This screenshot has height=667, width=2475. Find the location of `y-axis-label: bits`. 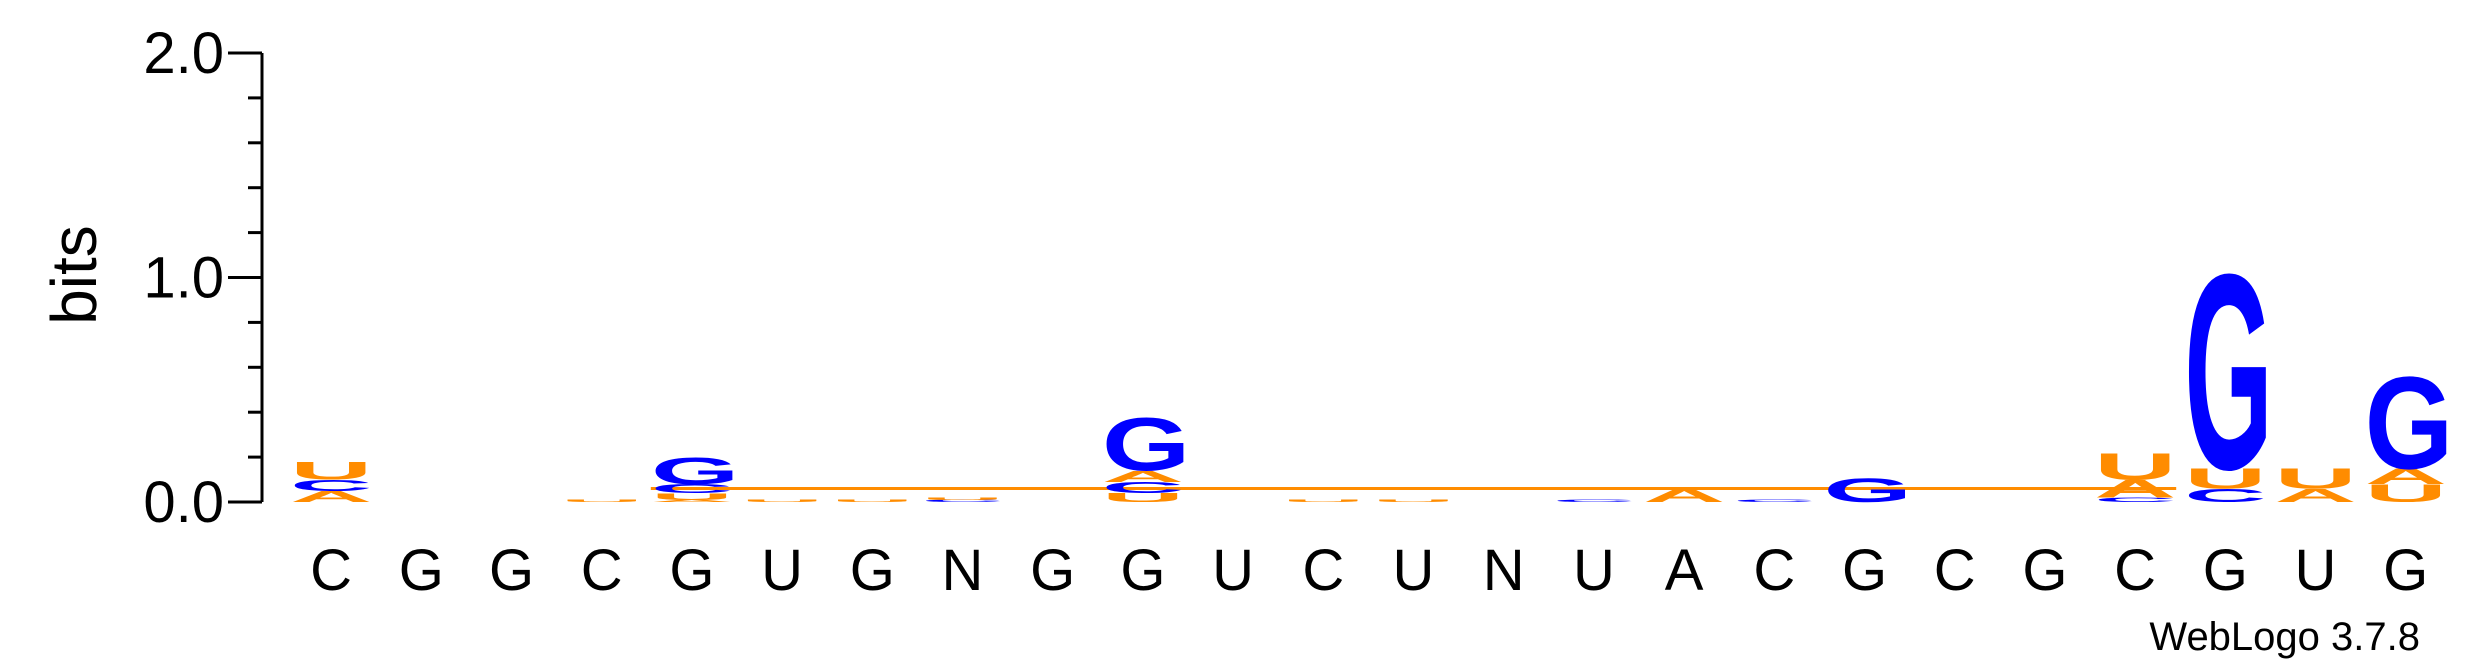

y-axis-label: bits is located at coordinates (74, 275).